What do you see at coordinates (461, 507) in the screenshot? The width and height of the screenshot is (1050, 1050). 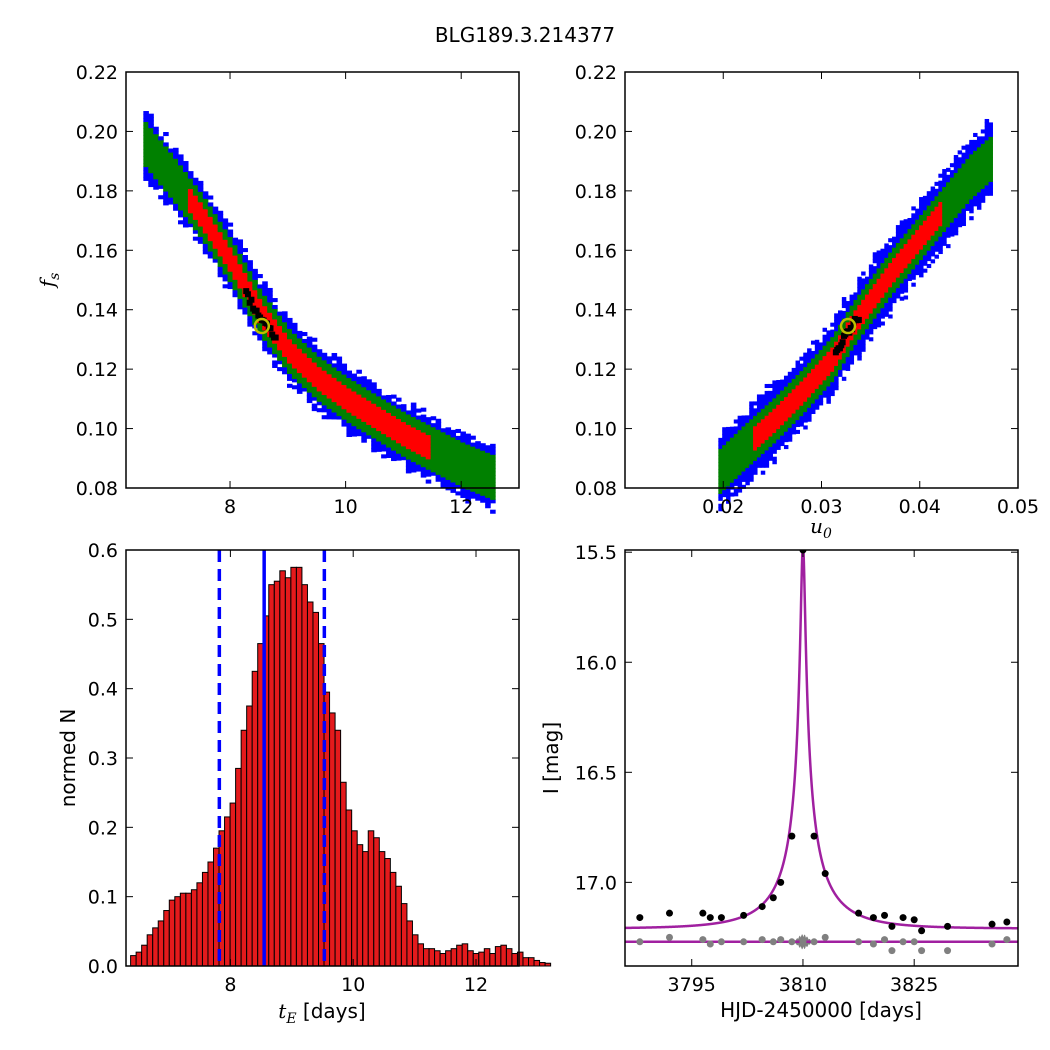 I see `te-fs-xtick-label: 12` at bounding box center [461, 507].